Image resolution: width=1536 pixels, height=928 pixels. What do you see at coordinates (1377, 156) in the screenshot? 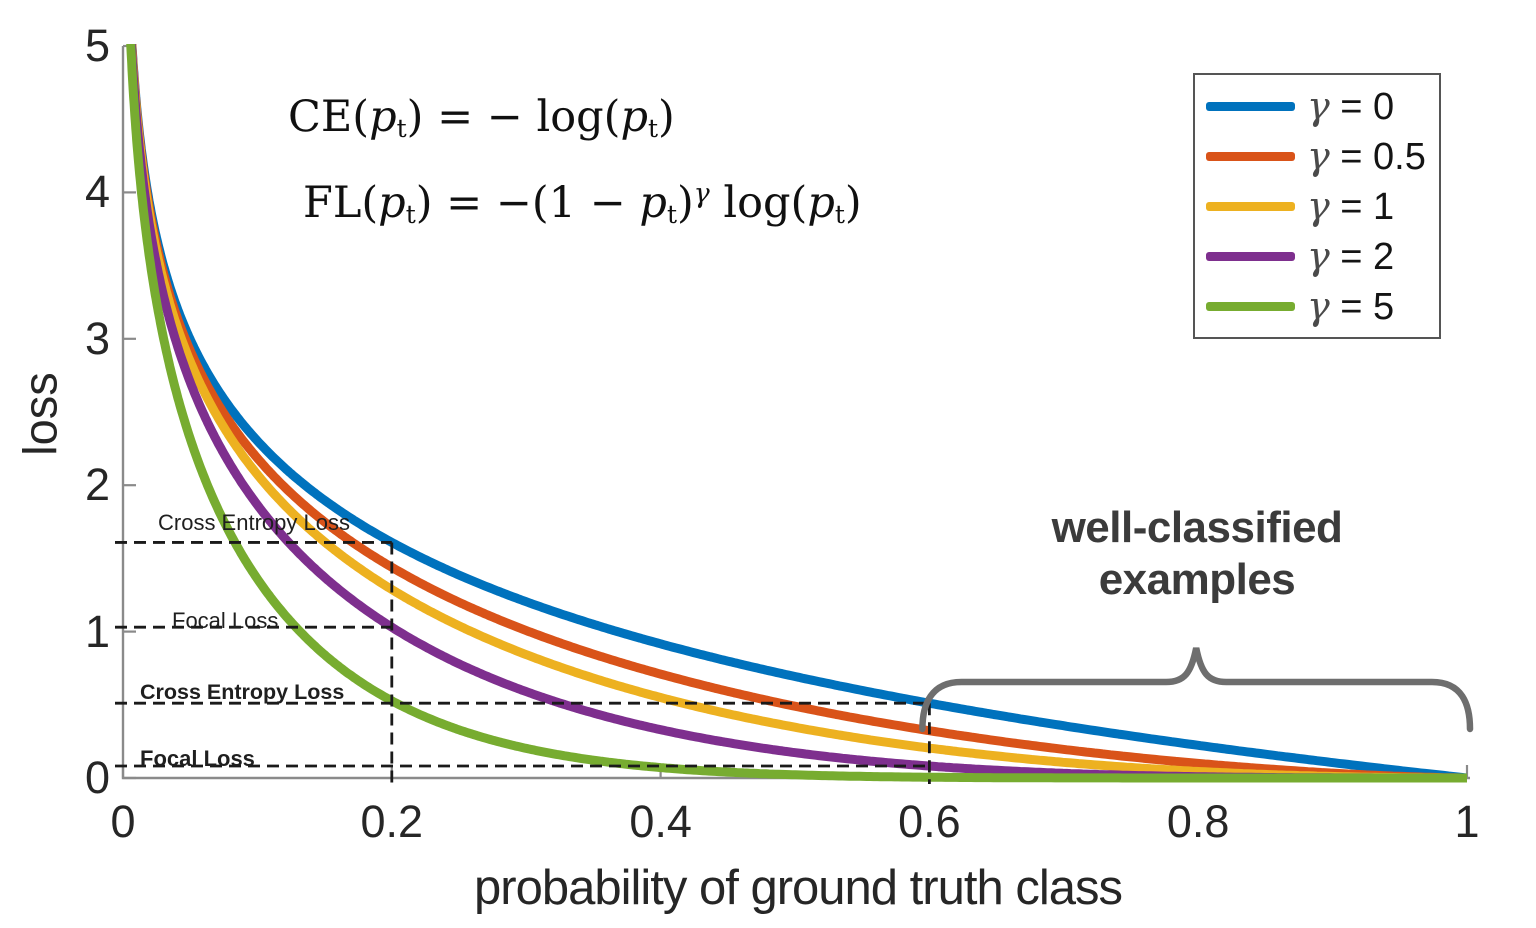
I see `gamma-value: = 0.5` at bounding box center [1377, 156].